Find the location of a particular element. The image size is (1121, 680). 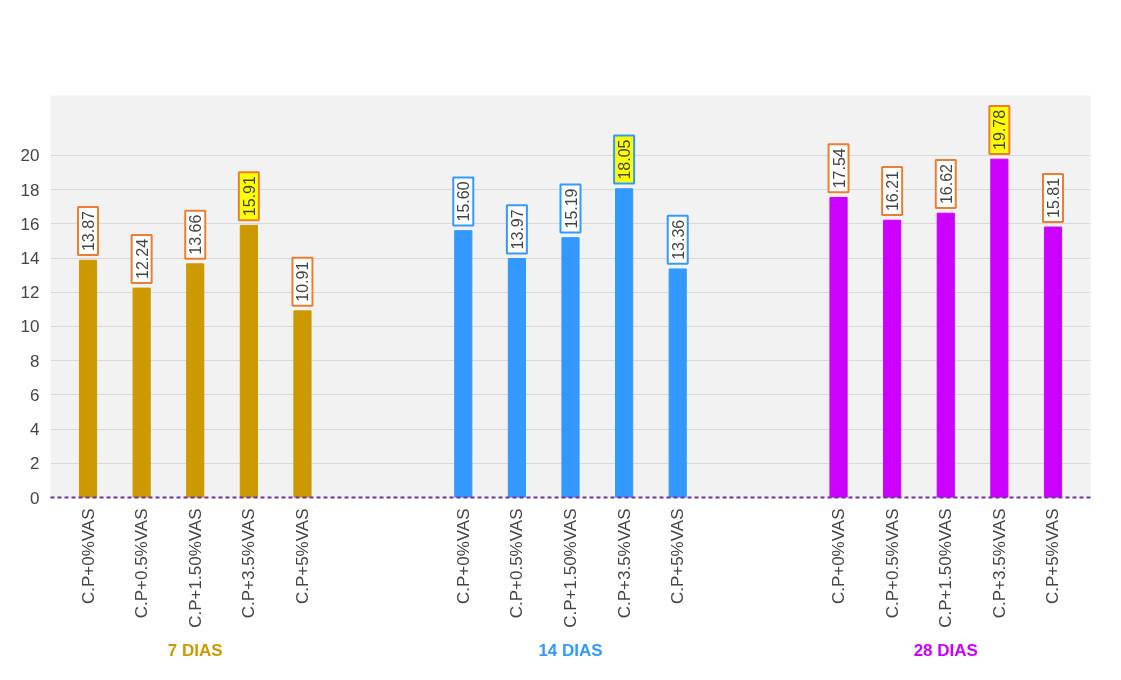

data-label: 13.66 is located at coordinates (196, 234).